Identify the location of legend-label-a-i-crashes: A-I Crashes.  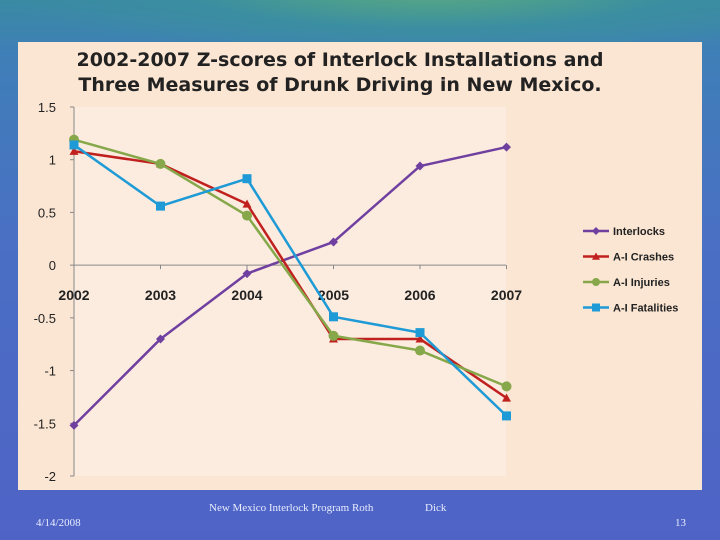
(643, 258).